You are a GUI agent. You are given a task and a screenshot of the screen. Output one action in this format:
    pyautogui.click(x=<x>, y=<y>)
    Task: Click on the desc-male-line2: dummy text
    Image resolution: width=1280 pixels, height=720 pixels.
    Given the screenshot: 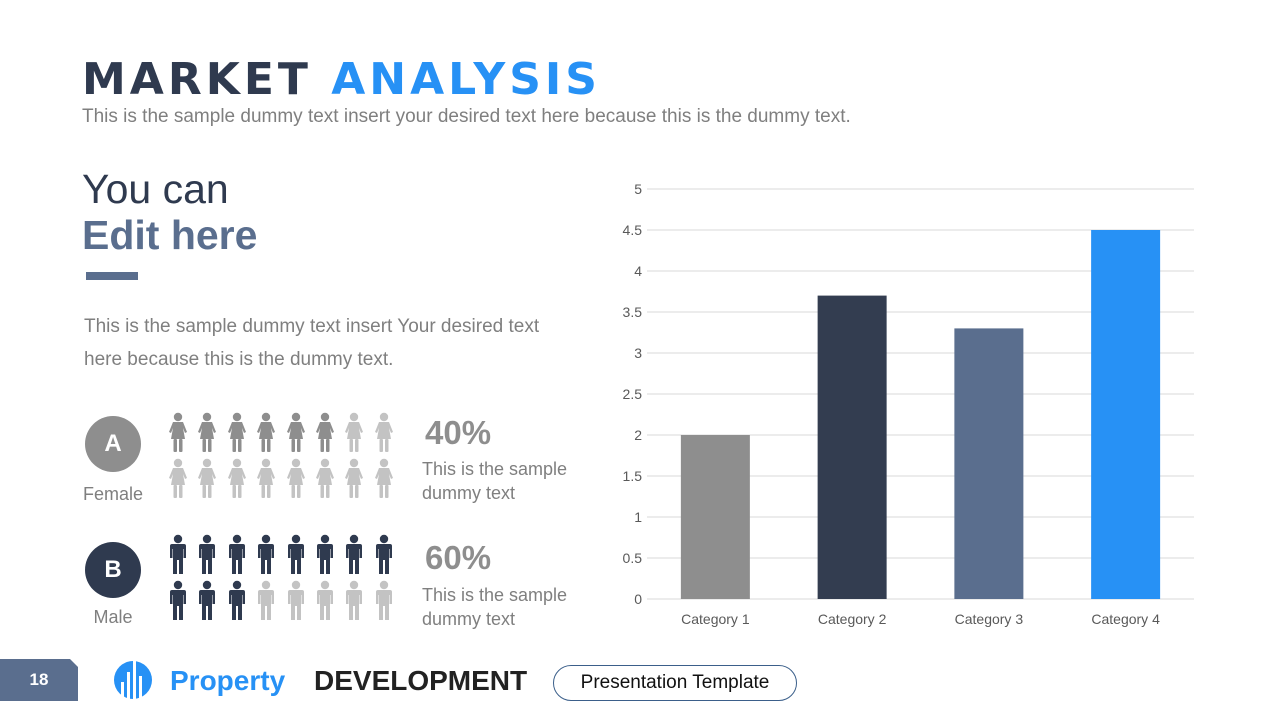 What is the action you would take?
    pyautogui.click(x=469, y=619)
    